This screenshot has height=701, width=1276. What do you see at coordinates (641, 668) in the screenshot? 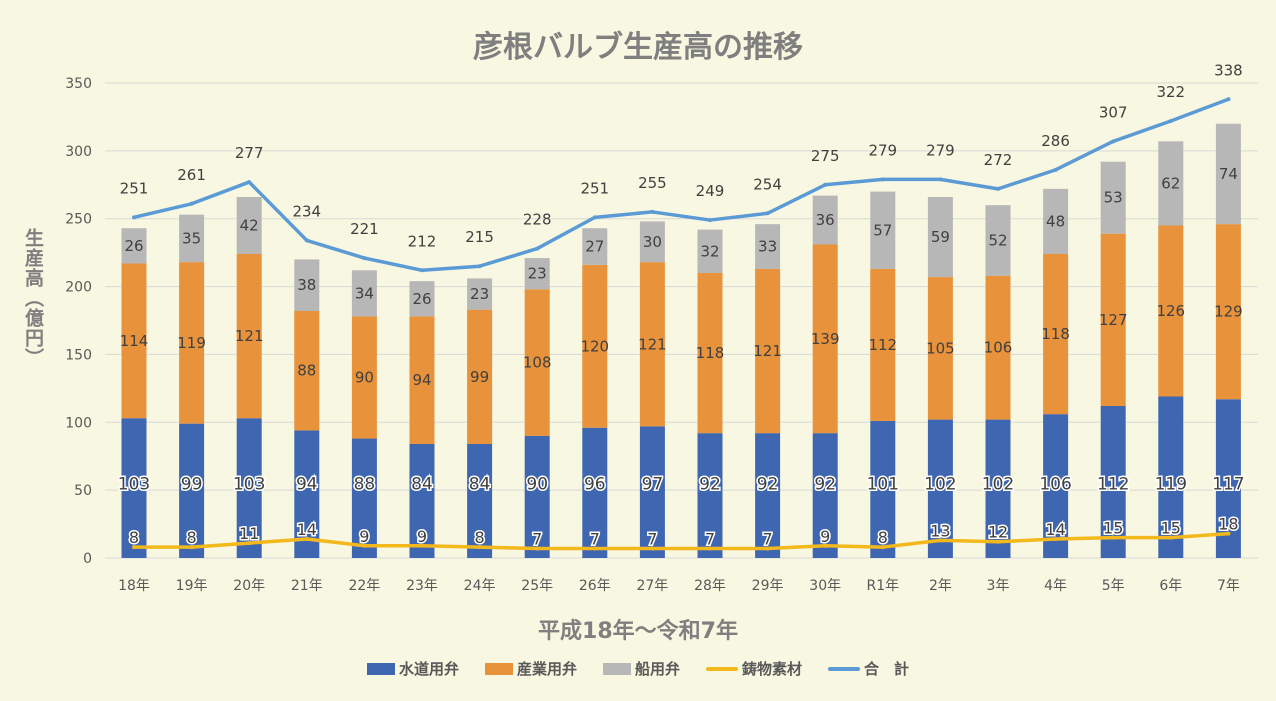
I see `legend-item-marine: 船用弁` at bounding box center [641, 668].